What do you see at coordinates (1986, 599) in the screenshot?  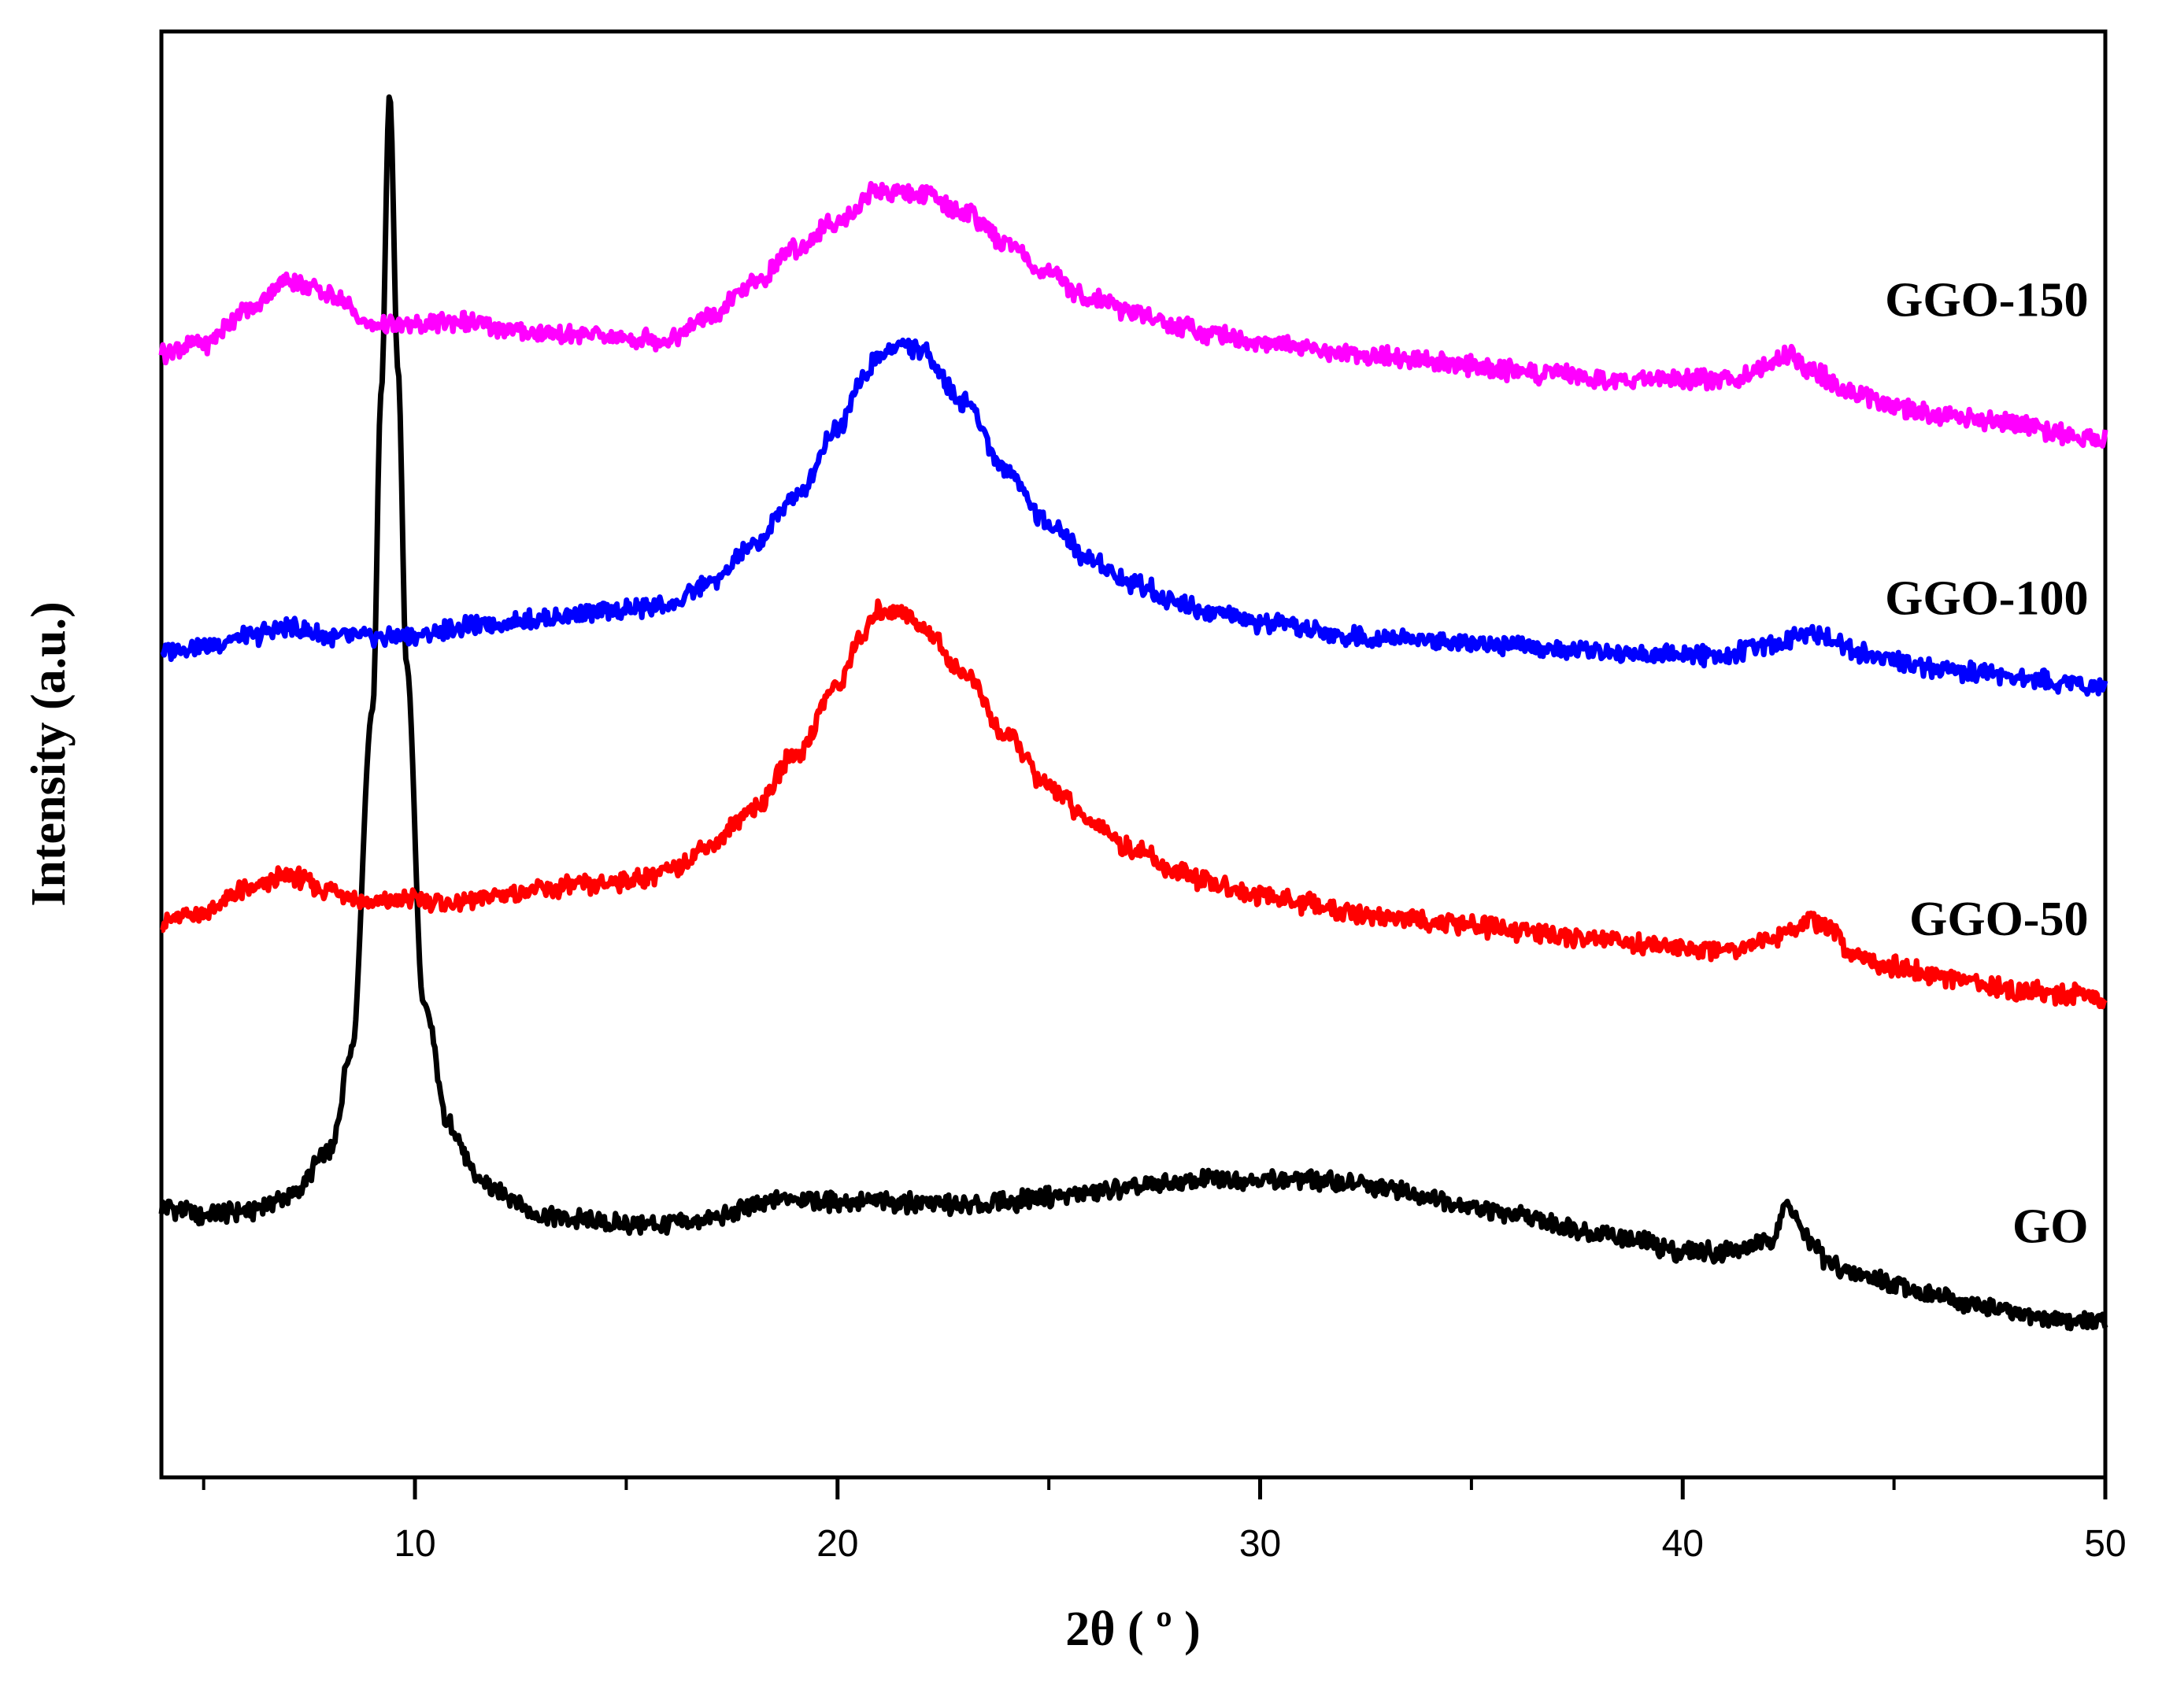 I see `series-label-ggo-100: GGO-100` at bounding box center [1986, 599].